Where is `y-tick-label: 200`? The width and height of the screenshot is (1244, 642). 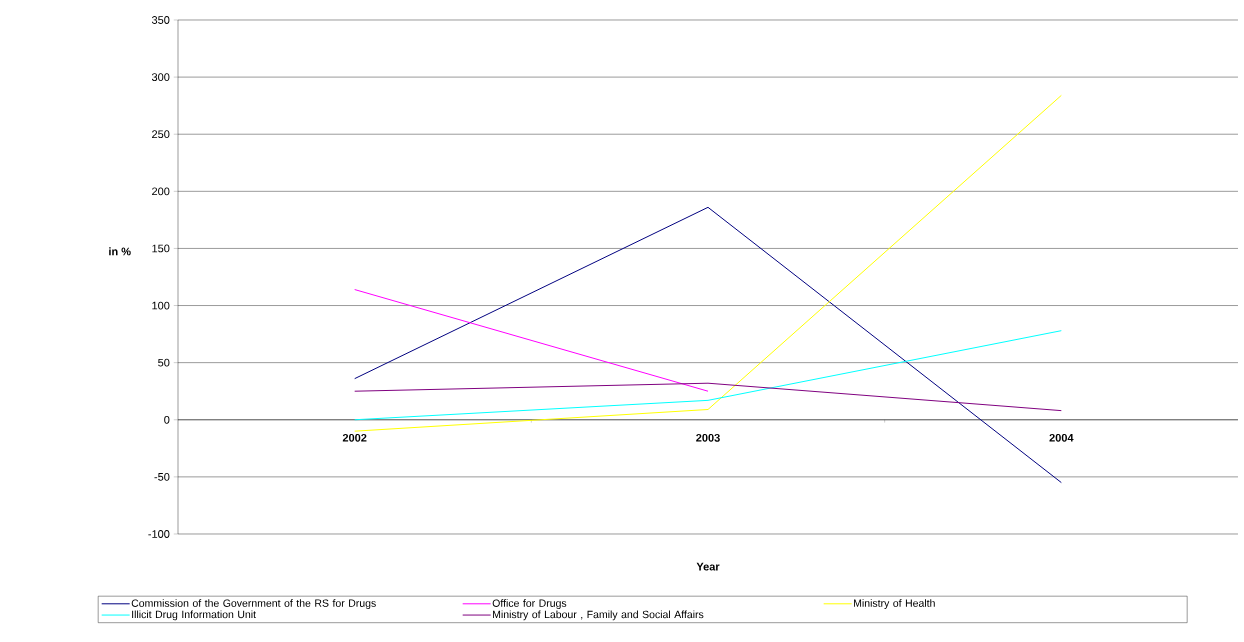
y-tick-label: 200 is located at coordinates (161, 191).